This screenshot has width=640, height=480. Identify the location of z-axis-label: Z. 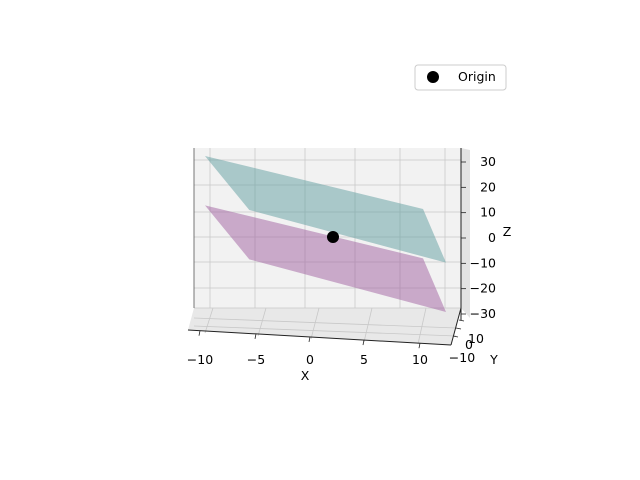
(507, 231).